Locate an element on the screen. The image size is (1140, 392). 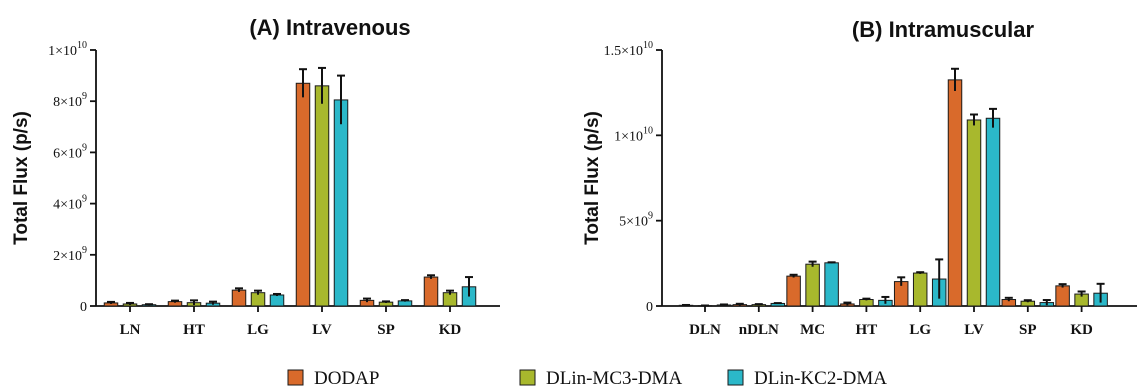
bar-dodap-lg is located at coordinates (239, 298).